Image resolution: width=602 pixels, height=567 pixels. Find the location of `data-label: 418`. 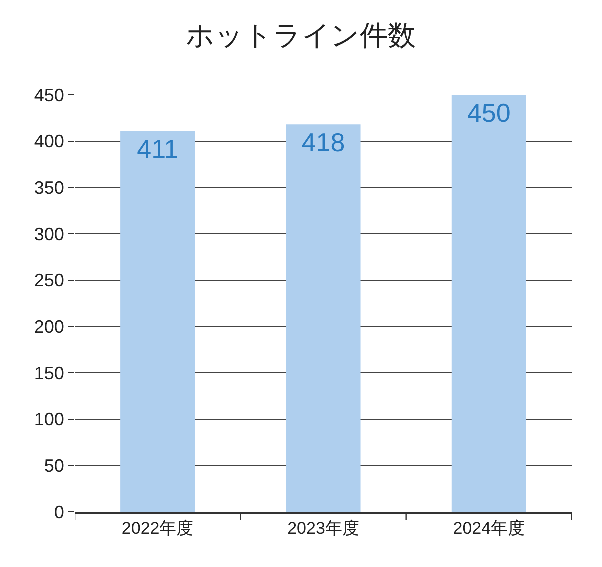

data-label: 418 is located at coordinates (324, 143).